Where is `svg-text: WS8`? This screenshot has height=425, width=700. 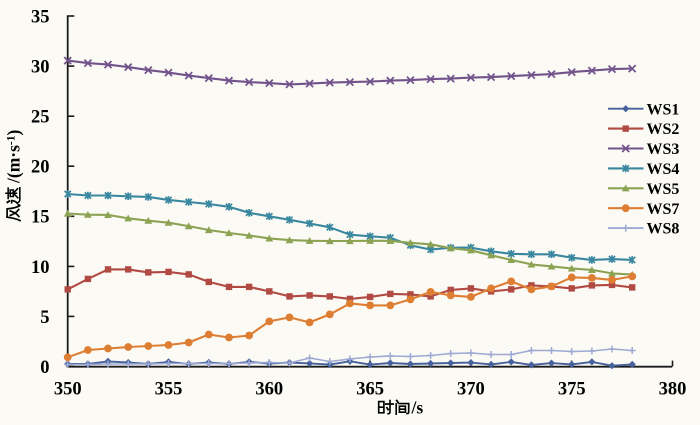
svg-text: WS8 is located at coordinates (663, 229).